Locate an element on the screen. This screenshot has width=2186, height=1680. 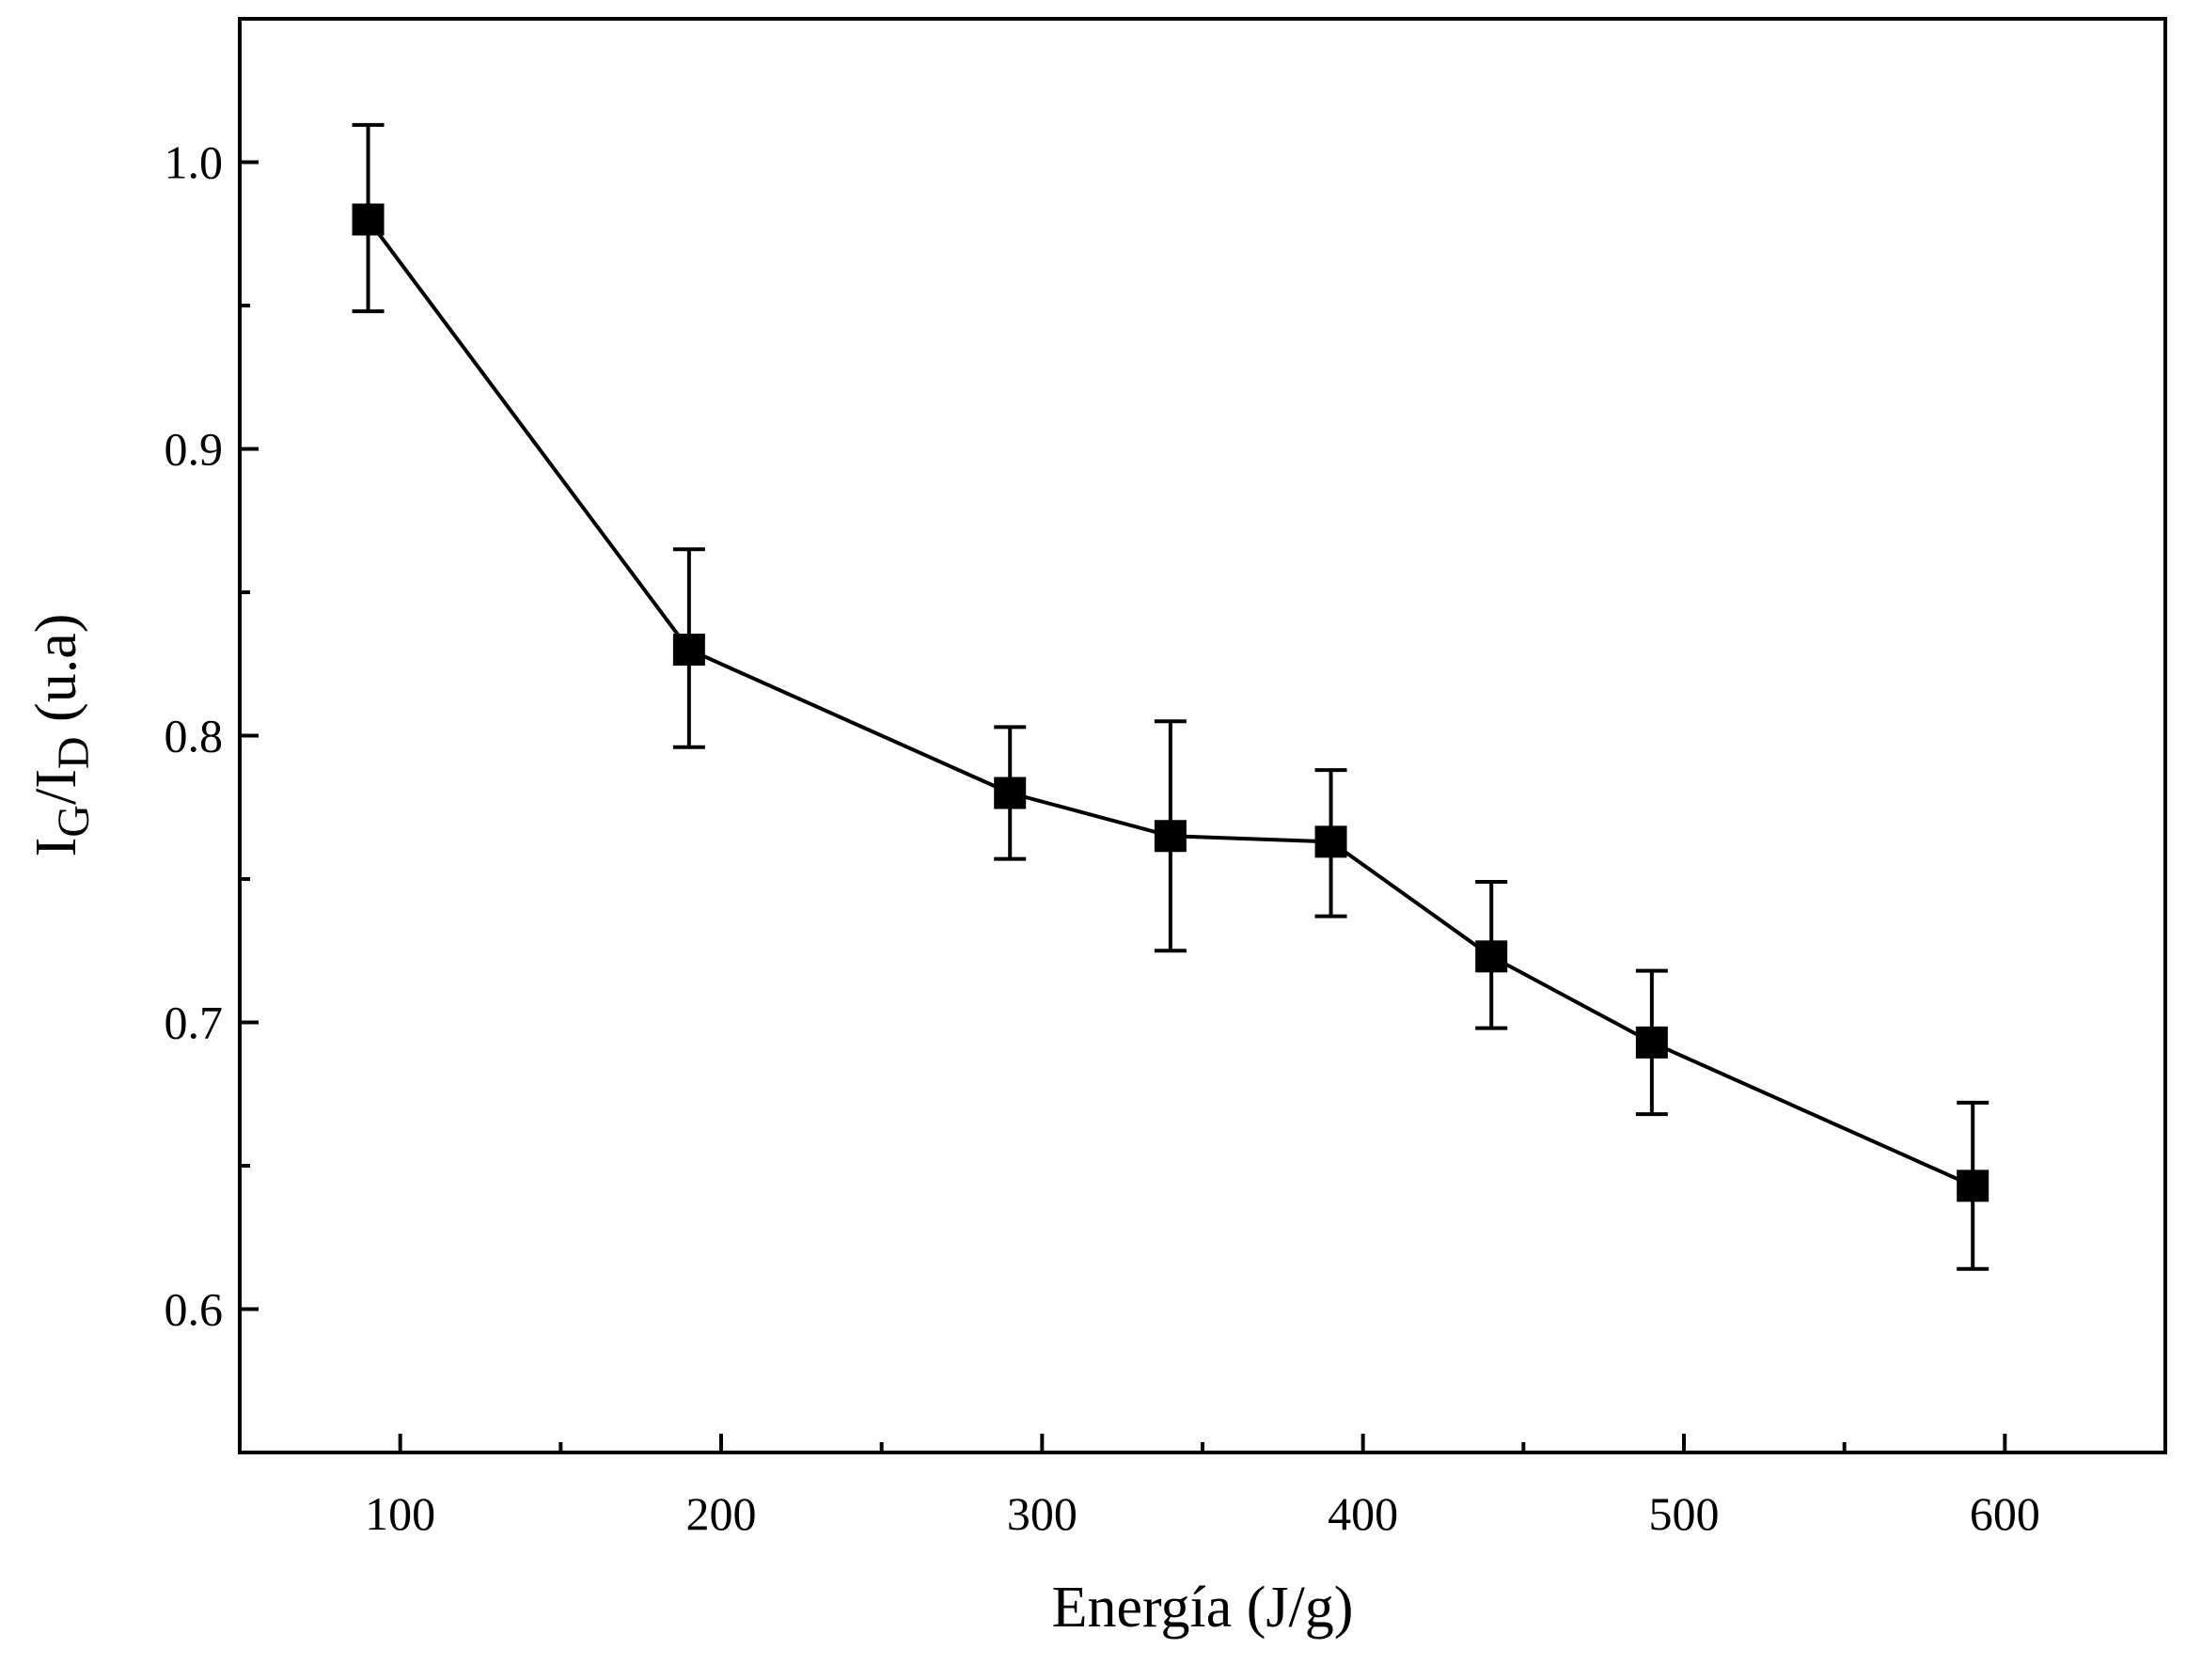
y-axis-title-base-2: I is located at coordinates (56, 779).